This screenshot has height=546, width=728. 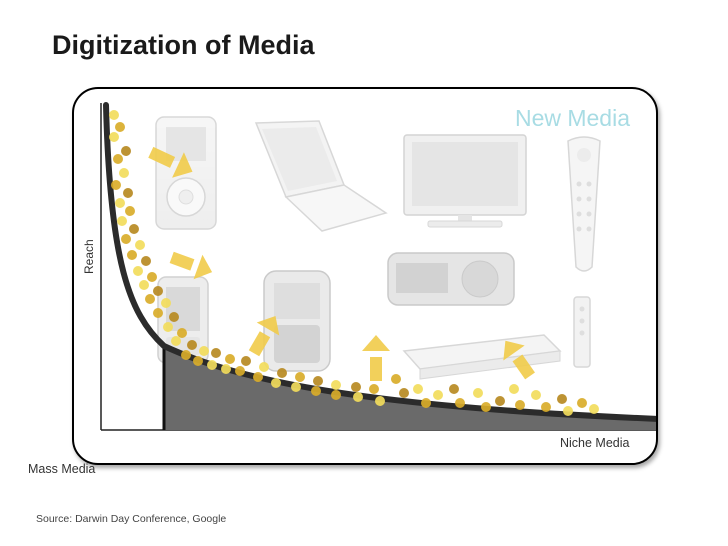 I want to click on laptop-icon, so click(x=321, y=176).